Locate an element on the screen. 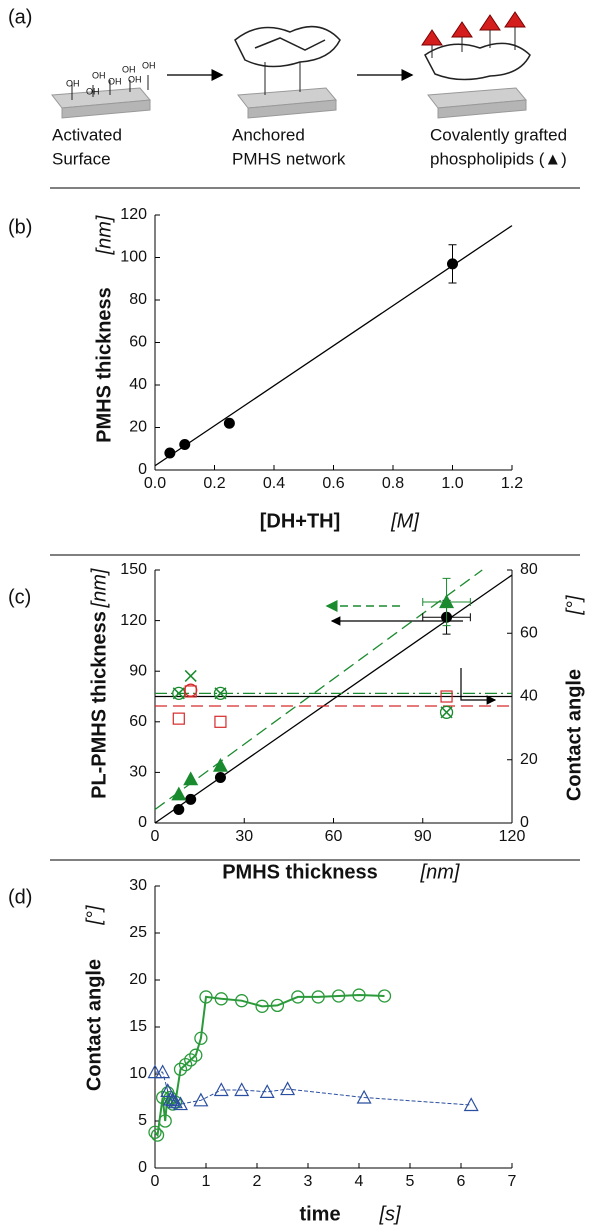  x-tick-label: 120 is located at coordinates (512, 836).